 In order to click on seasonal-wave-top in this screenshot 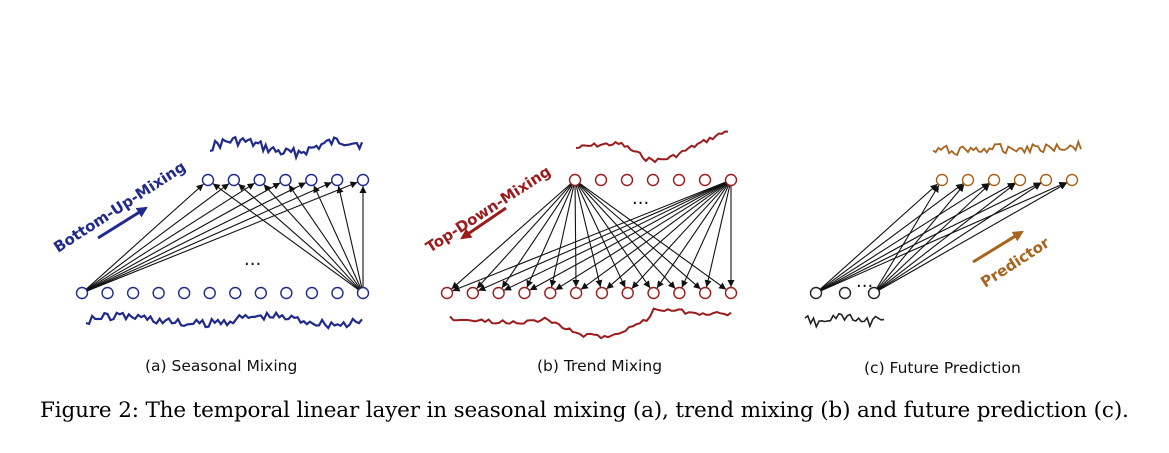, I will do `click(286, 148)`.